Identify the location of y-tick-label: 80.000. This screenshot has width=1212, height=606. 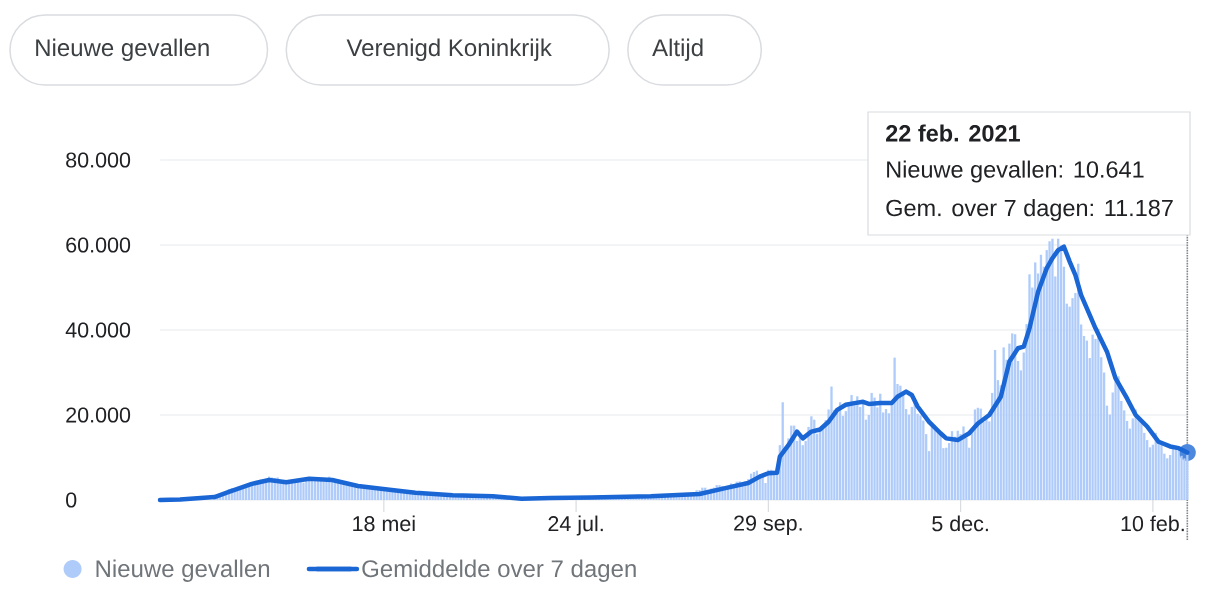
(98, 160).